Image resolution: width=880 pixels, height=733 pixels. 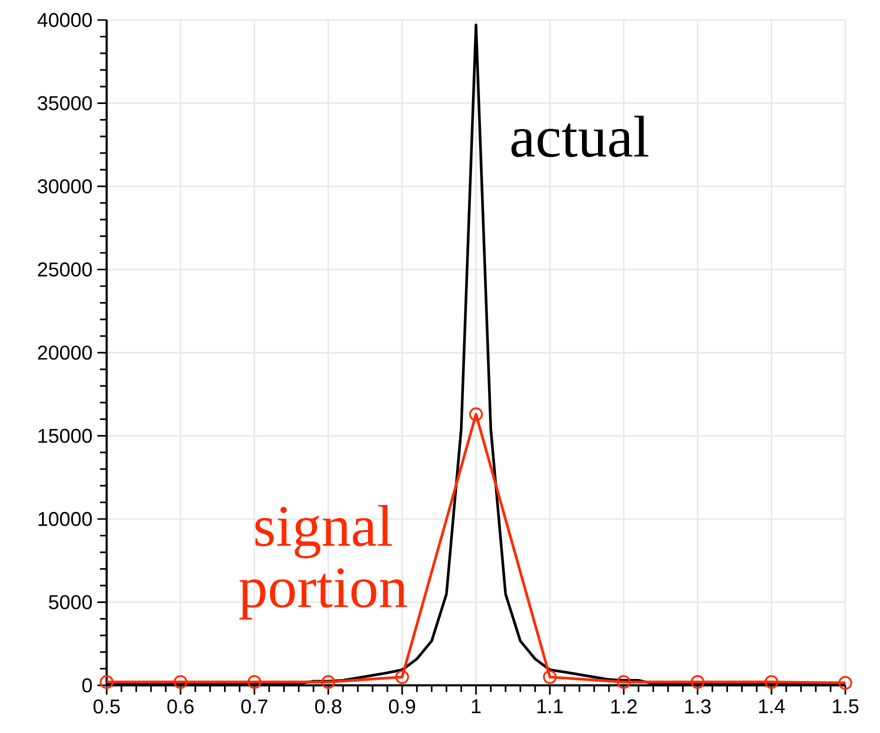 I want to click on x-tick-label: 1.2, so click(x=624, y=706).